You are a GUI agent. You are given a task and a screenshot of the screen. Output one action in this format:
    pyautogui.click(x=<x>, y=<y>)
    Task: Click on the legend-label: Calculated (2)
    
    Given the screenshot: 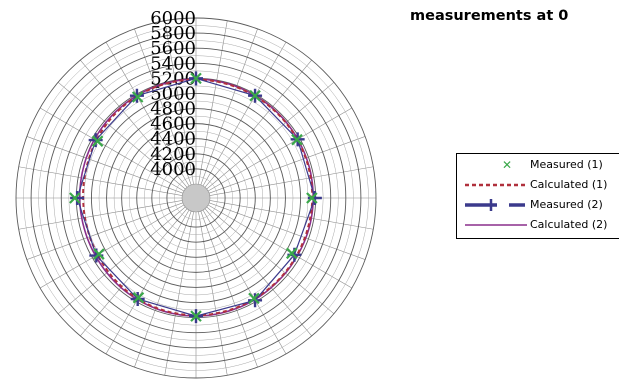 What is the action you would take?
    pyautogui.click(x=569, y=224)
    